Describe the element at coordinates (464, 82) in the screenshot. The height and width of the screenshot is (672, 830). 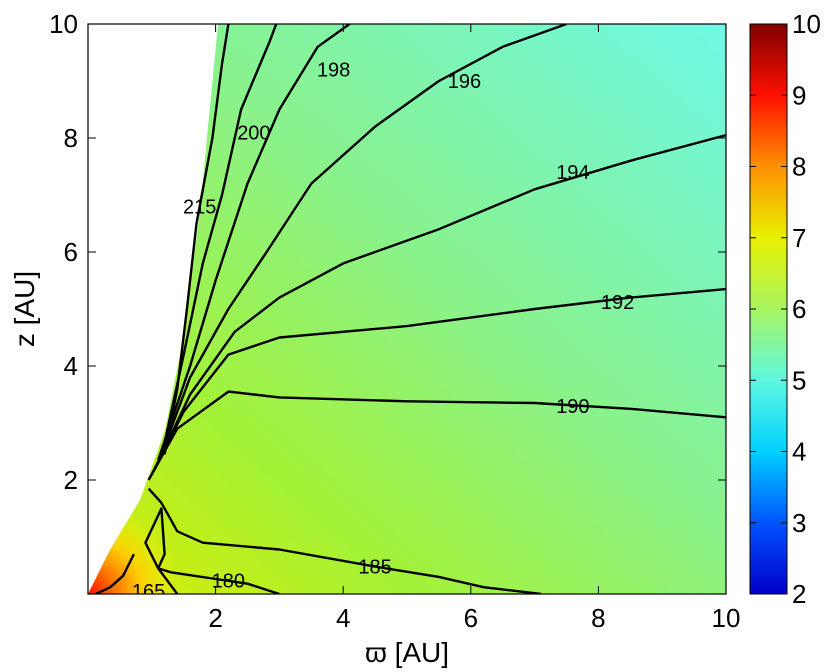
I see `contour-label-196: 196` at that location.